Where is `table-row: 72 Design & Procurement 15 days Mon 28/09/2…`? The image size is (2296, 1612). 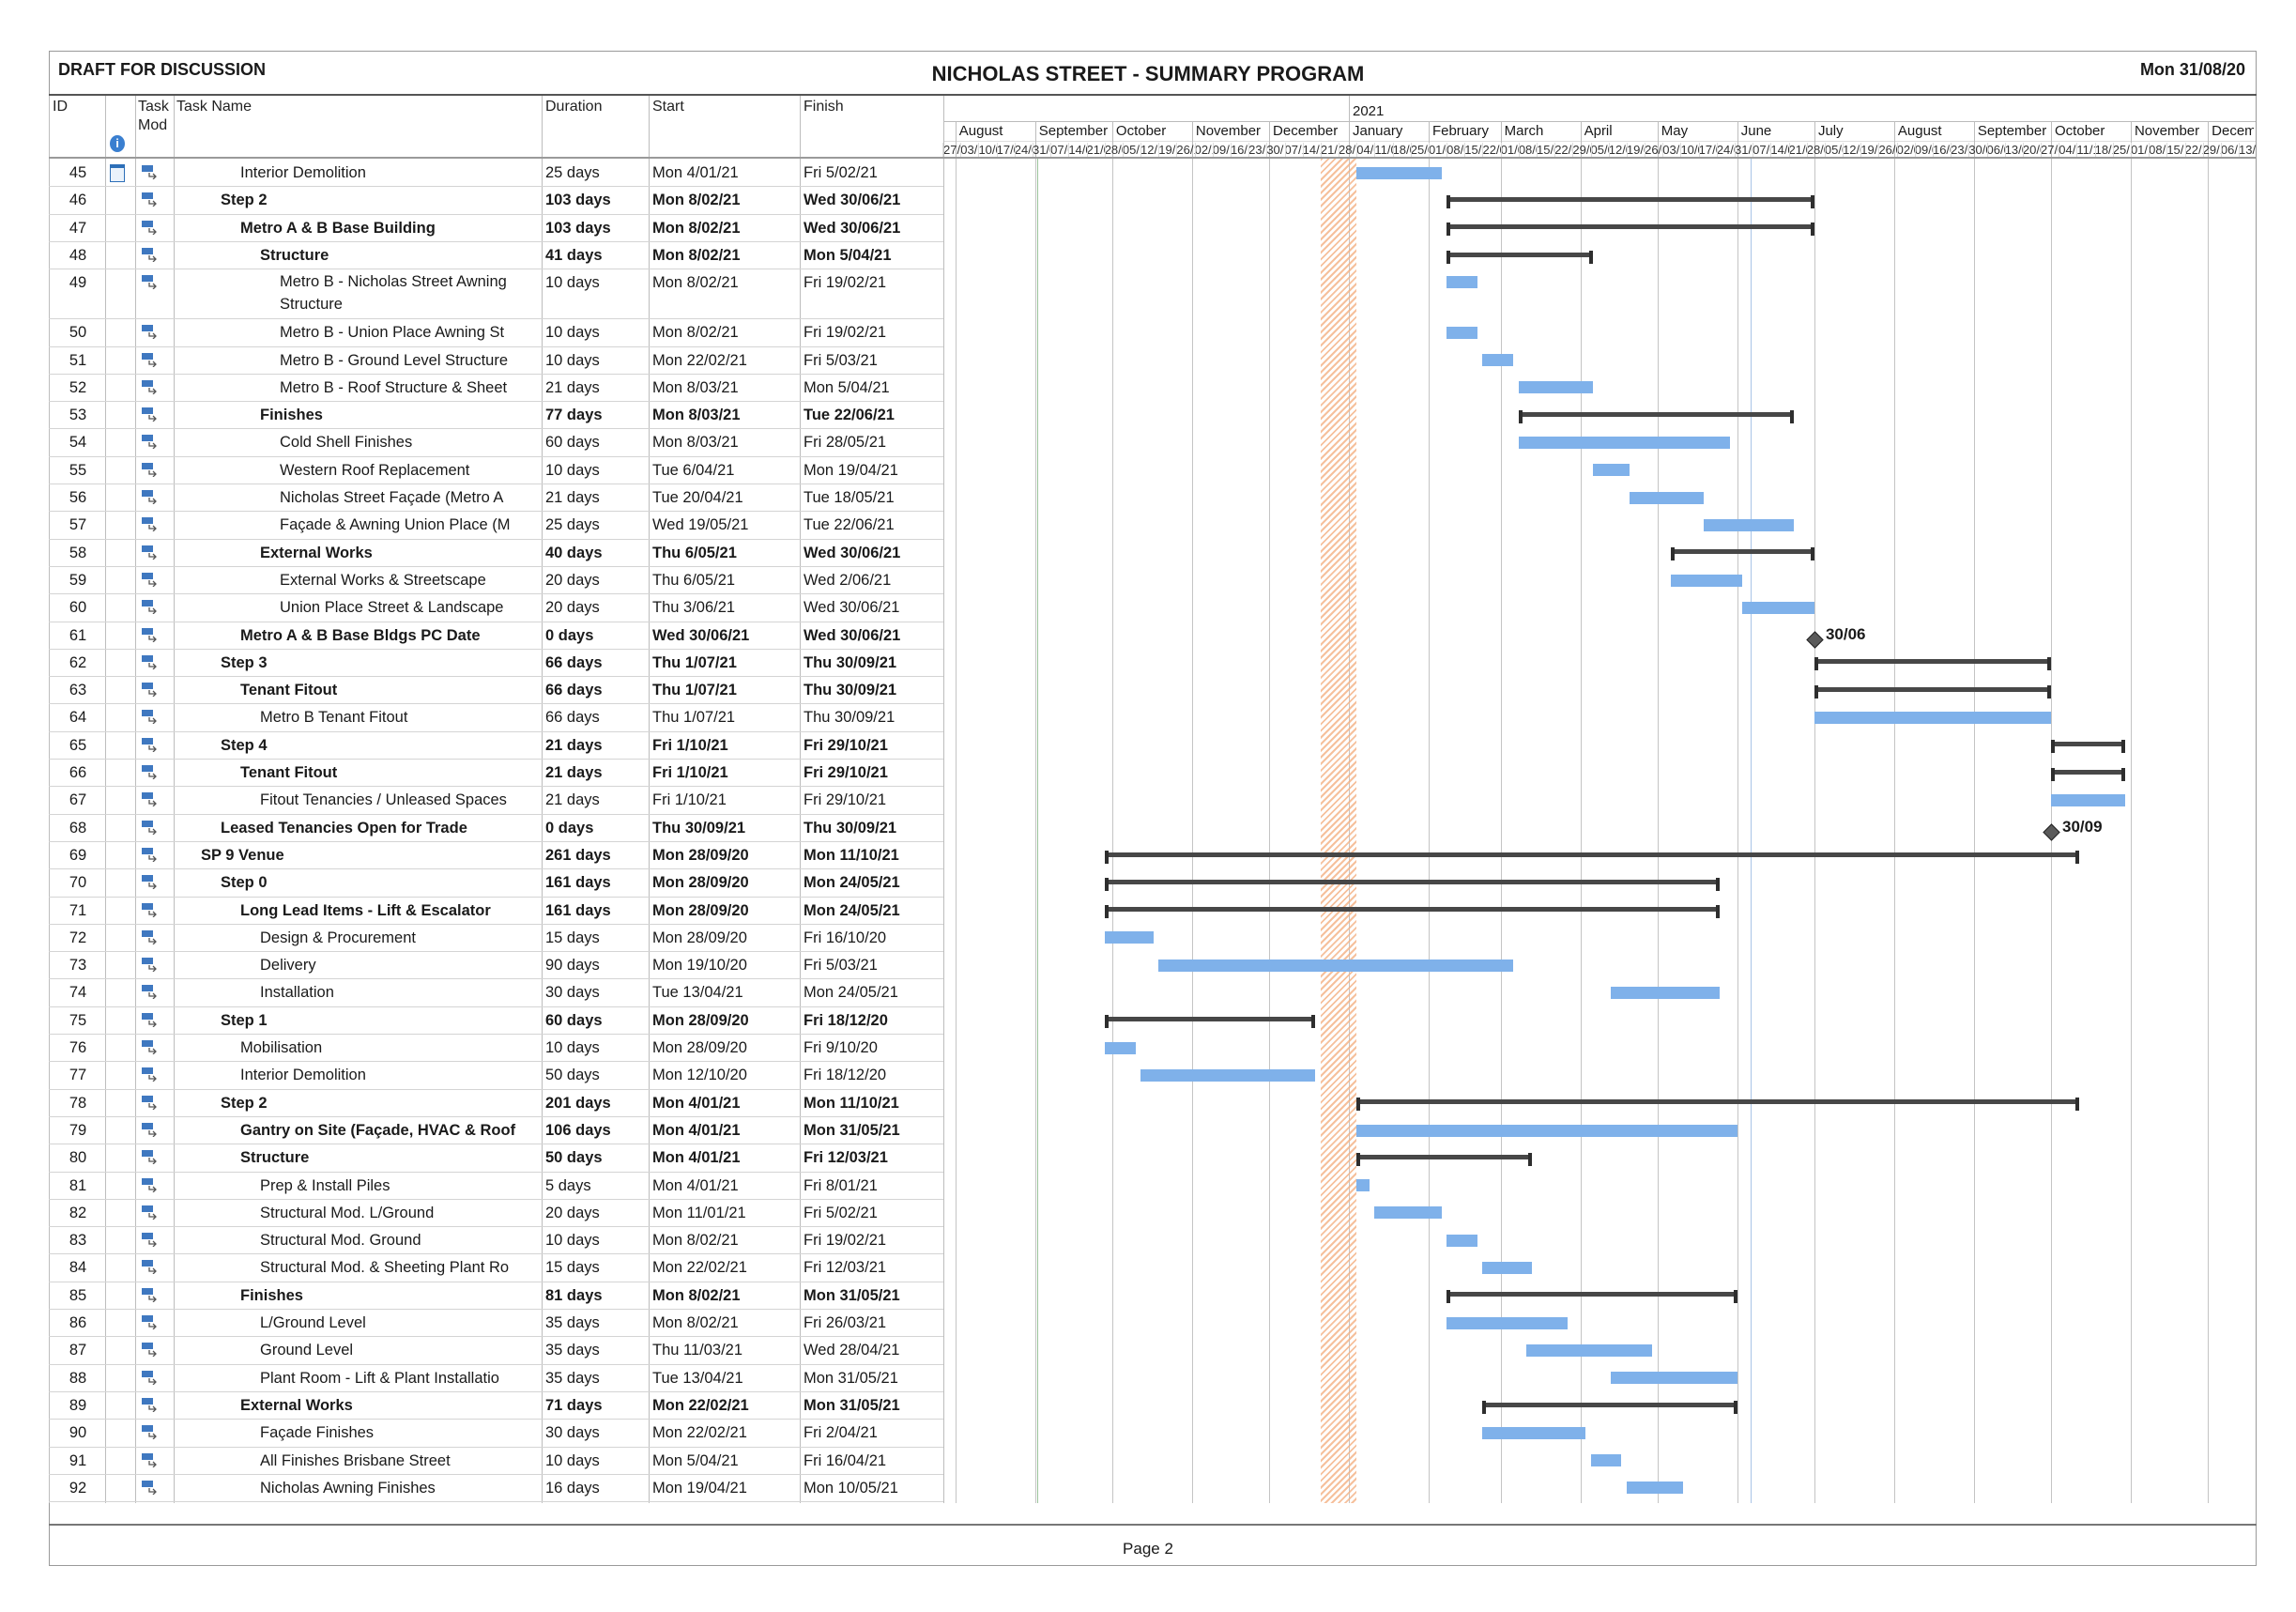
table-row: 72 Design & Procurement 15 days Mon 28/09/2… is located at coordinates (471, 937).